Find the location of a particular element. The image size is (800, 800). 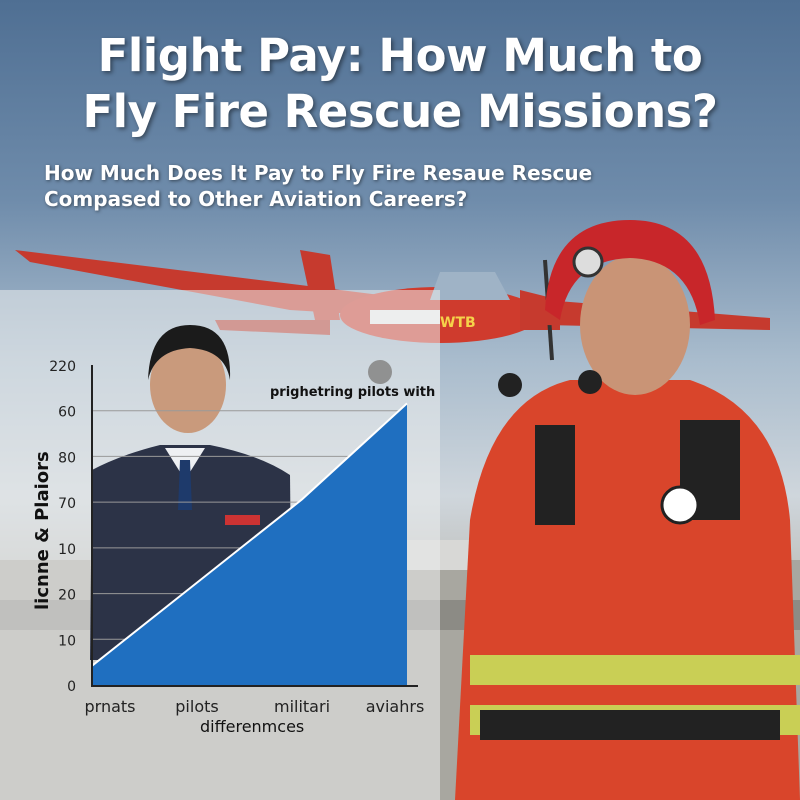

y-tick-label: 70 is located at coordinates (67, 504).